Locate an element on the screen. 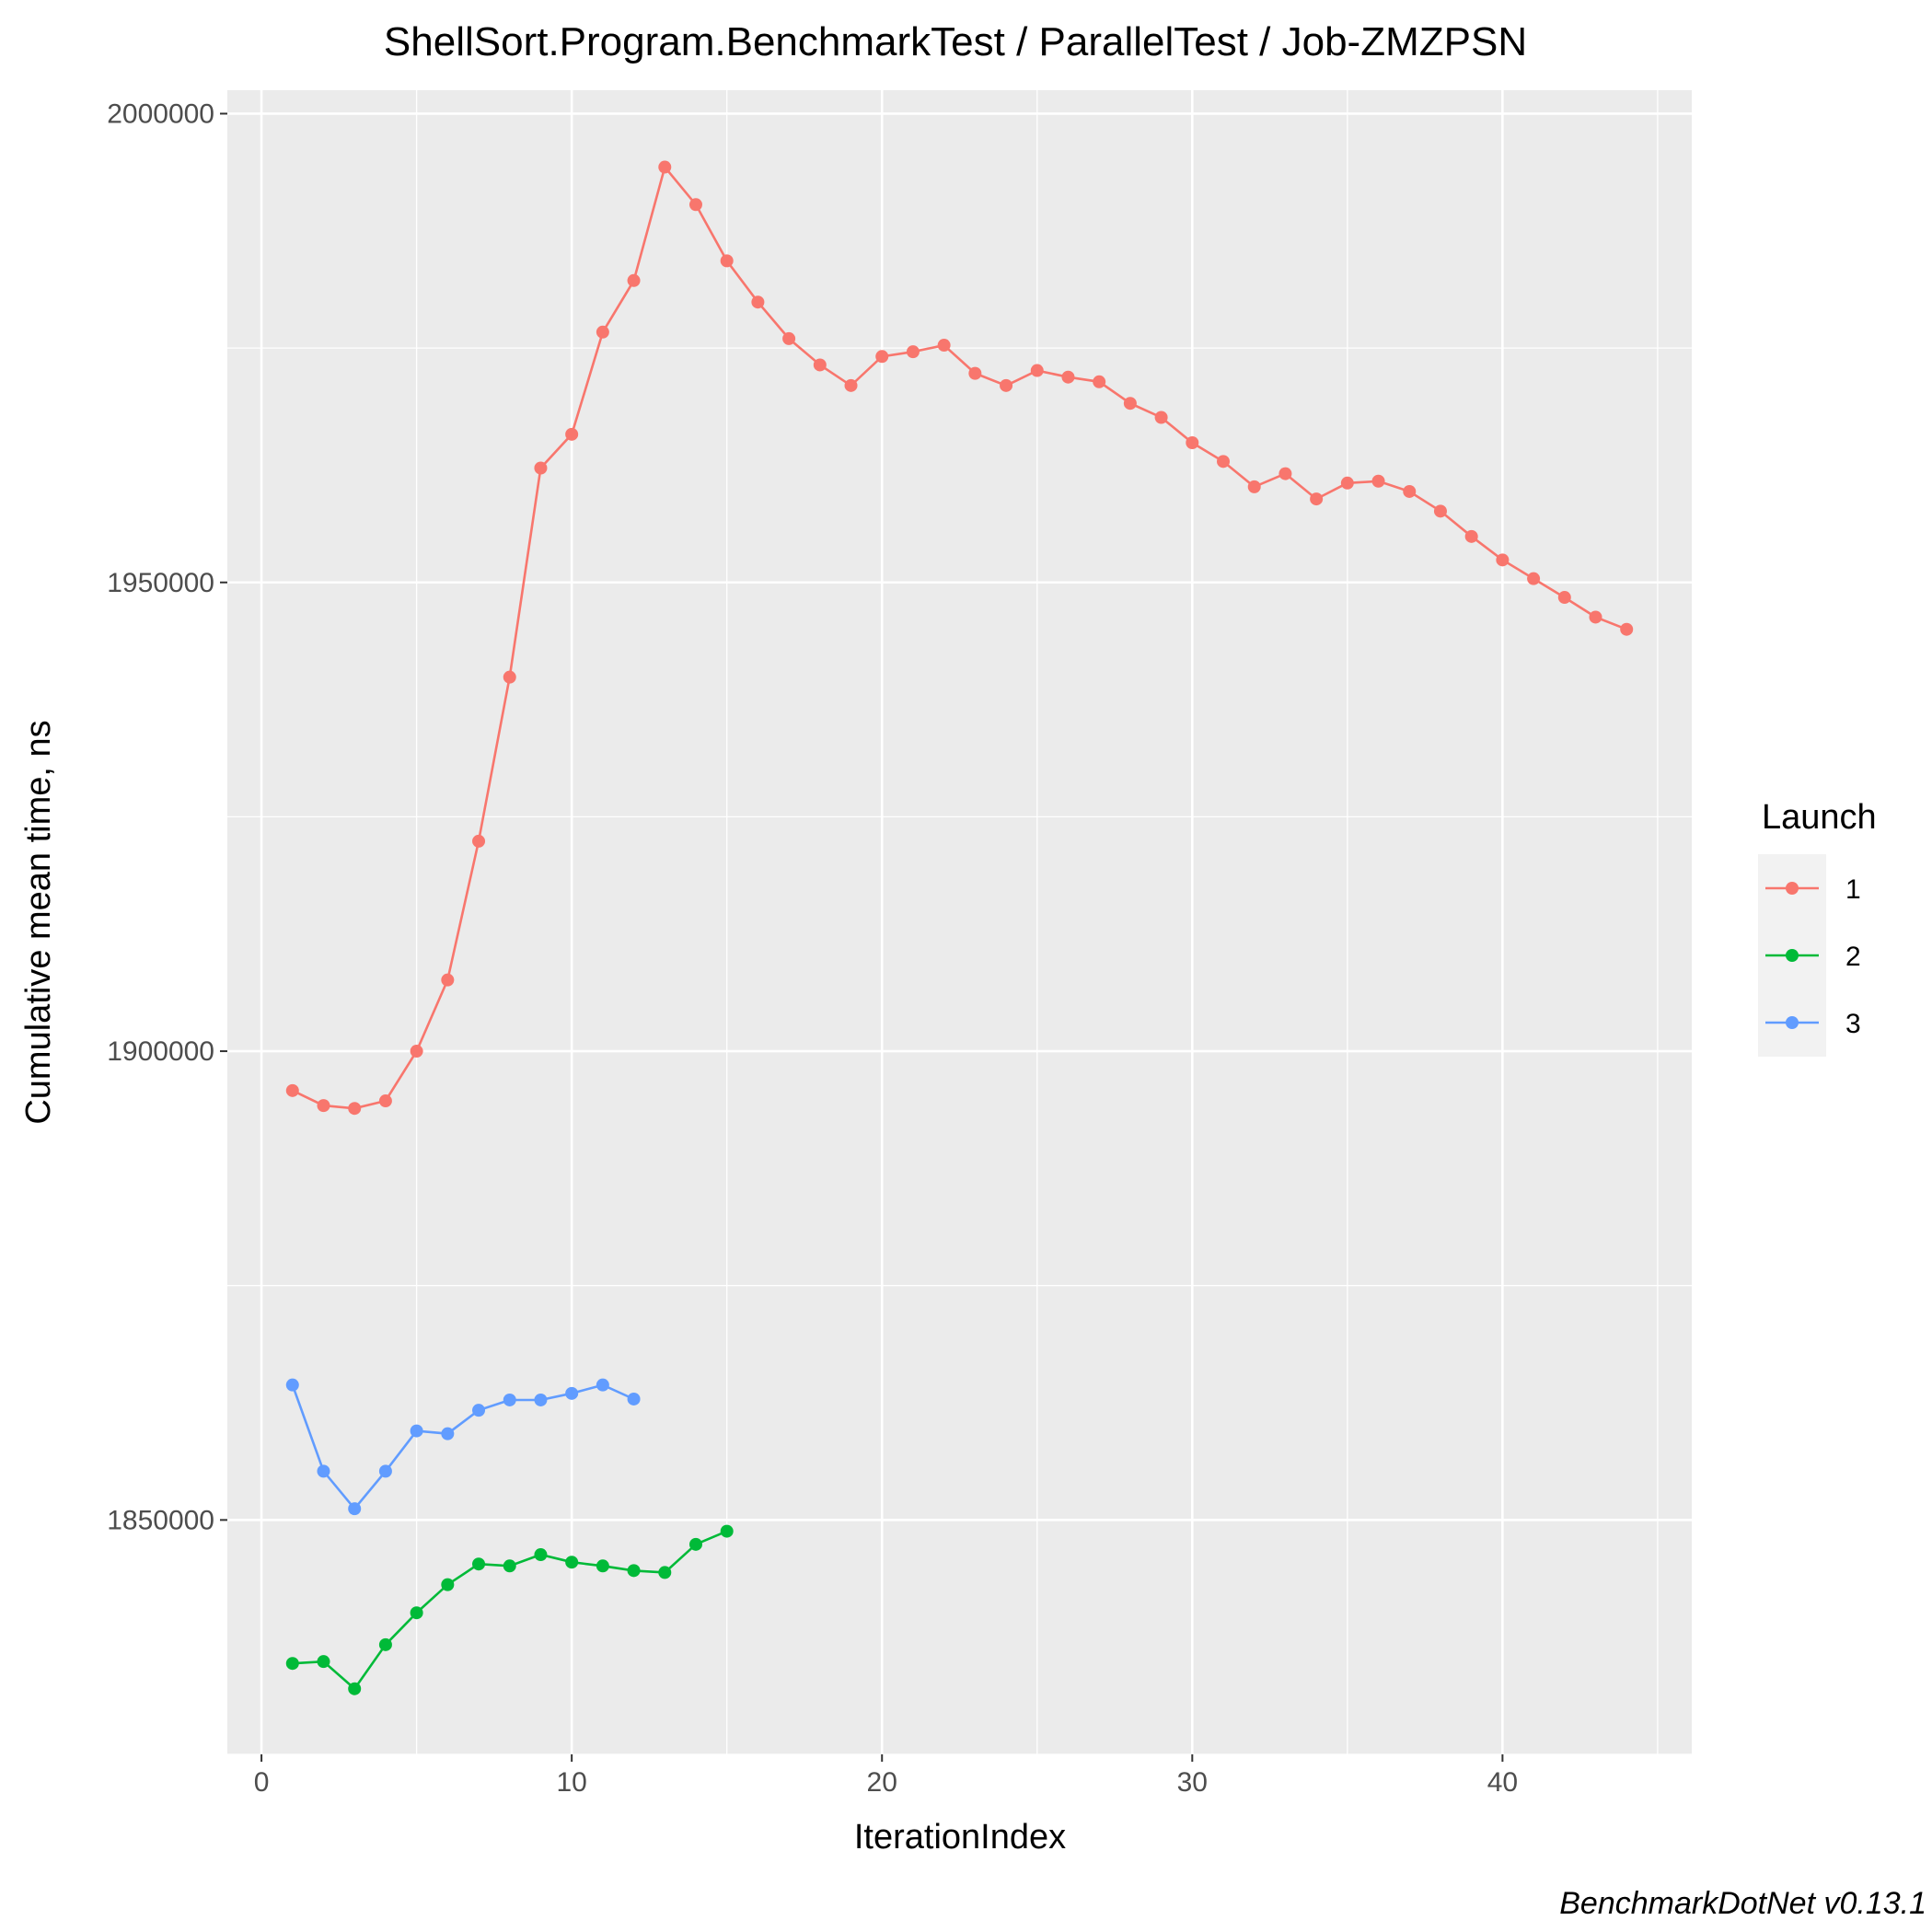  caption: BenchmarkDotNet v0.13.1 is located at coordinates (1743, 1904).